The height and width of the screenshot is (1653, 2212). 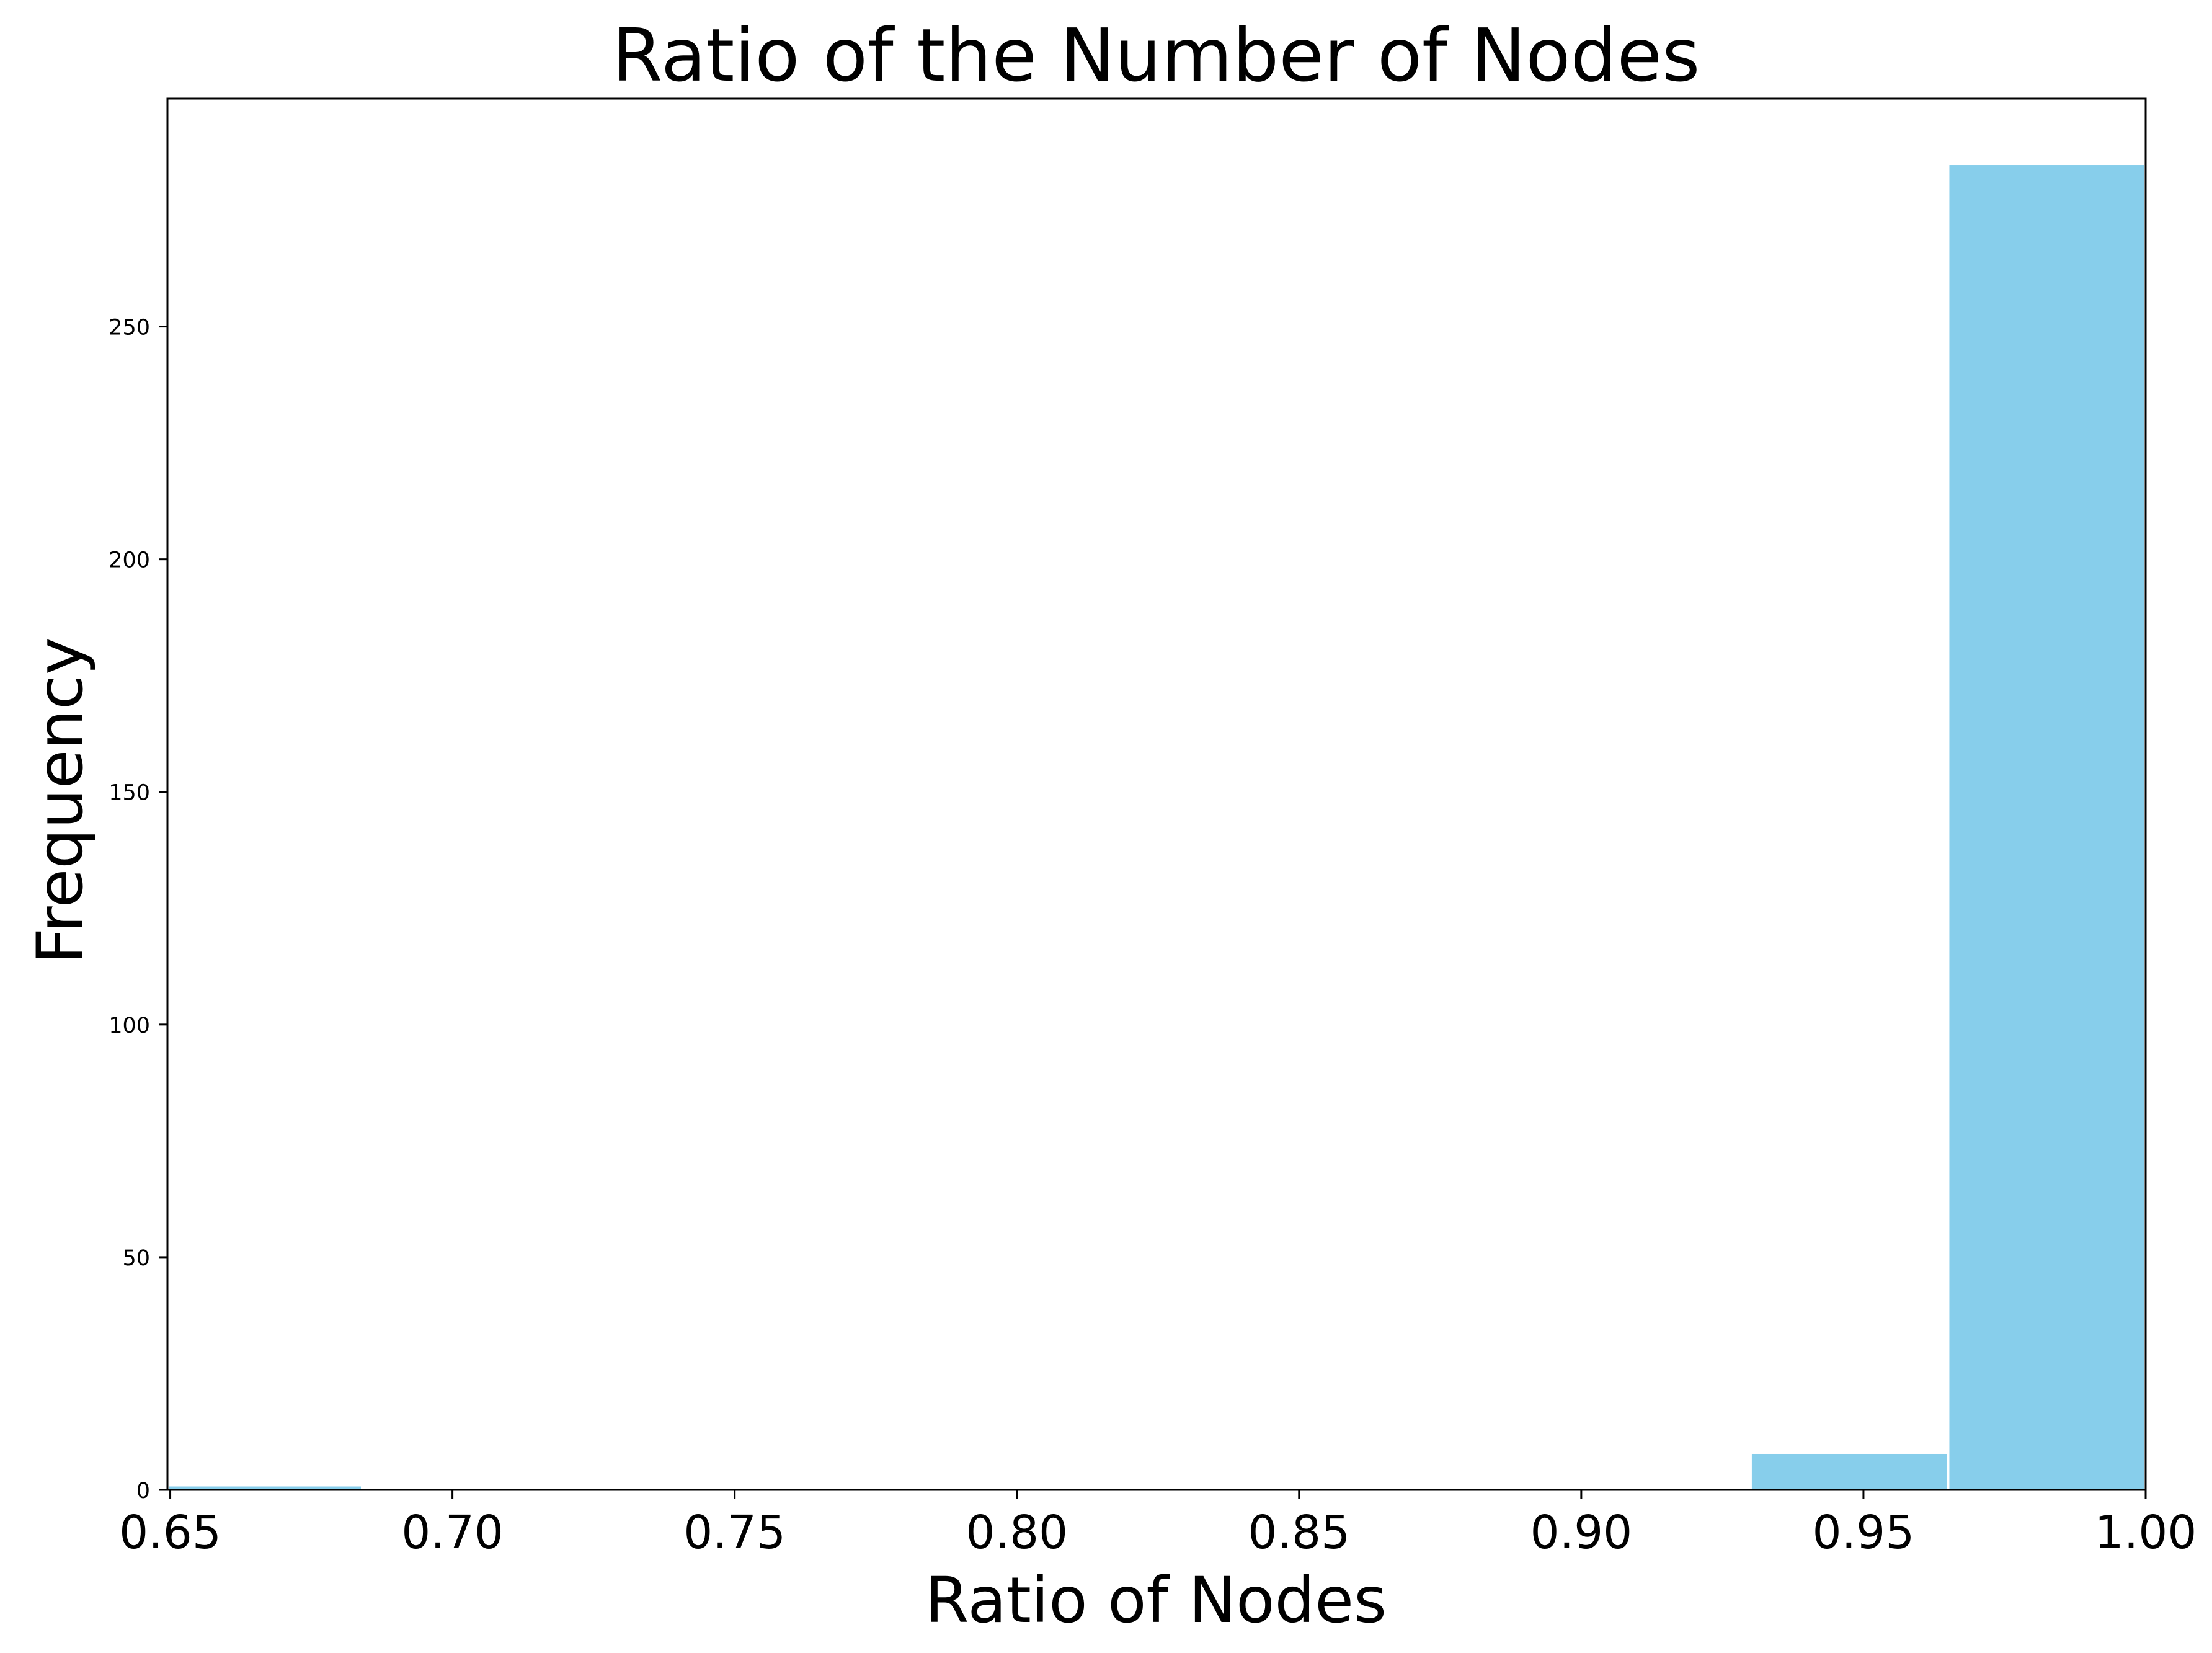 What do you see at coordinates (129, 794) in the screenshot?
I see `y-tick-label: 150` at bounding box center [129, 794].